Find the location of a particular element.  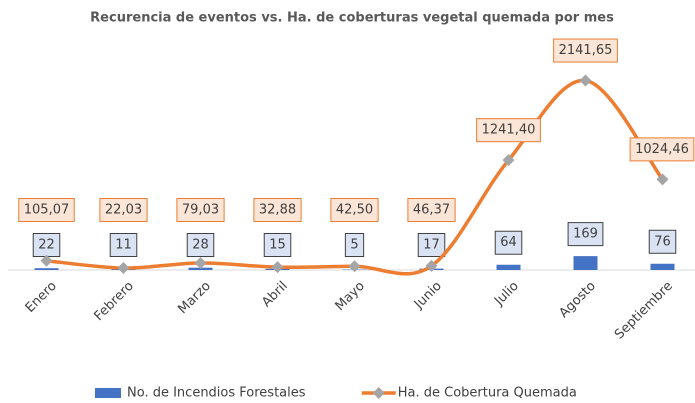

legend-label: No. de Incendios Forestales is located at coordinates (216, 393).